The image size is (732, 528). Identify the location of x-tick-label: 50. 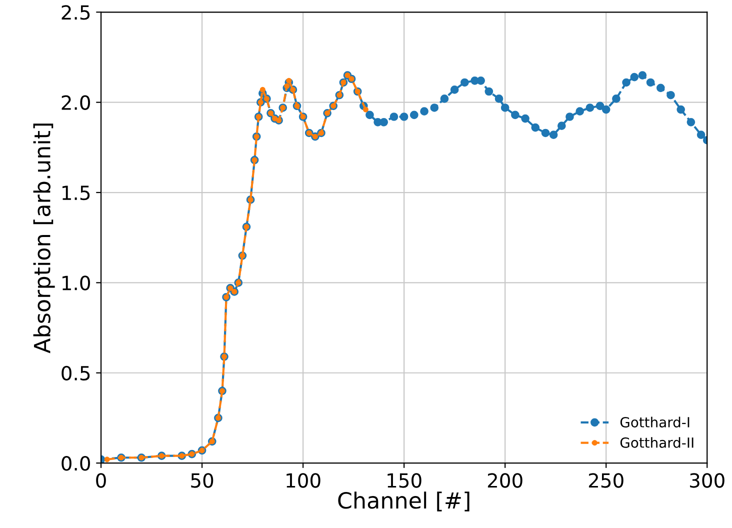
(202, 480).